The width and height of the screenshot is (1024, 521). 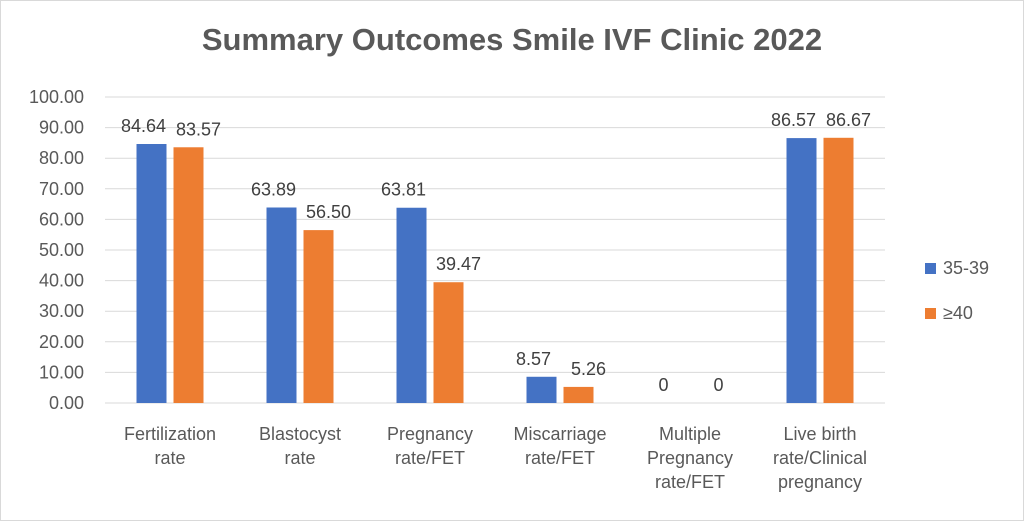 What do you see at coordinates (793, 120) in the screenshot?
I see `data-label: 86.57` at bounding box center [793, 120].